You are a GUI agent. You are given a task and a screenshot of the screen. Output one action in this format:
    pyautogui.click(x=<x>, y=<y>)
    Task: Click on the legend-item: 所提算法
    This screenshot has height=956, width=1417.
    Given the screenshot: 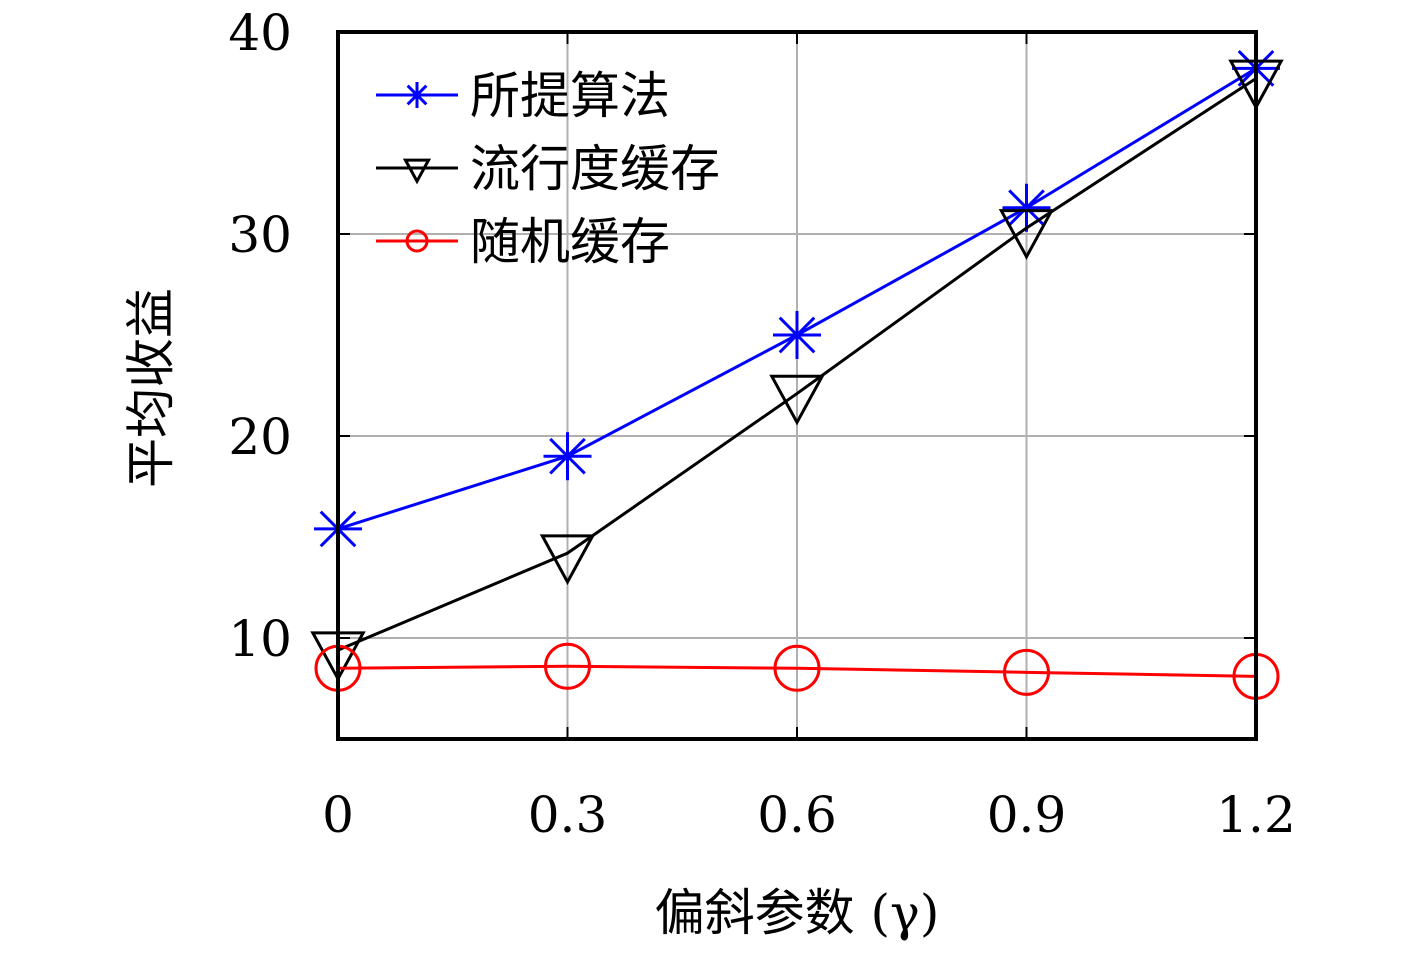 What is the action you would take?
    pyautogui.click(x=523, y=96)
    